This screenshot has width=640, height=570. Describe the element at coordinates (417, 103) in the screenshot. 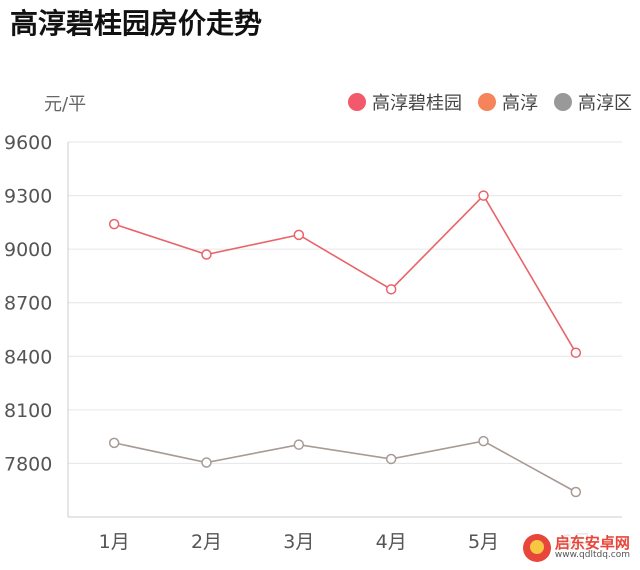

I see `legend-label: 高淳碧桂园` at that location.